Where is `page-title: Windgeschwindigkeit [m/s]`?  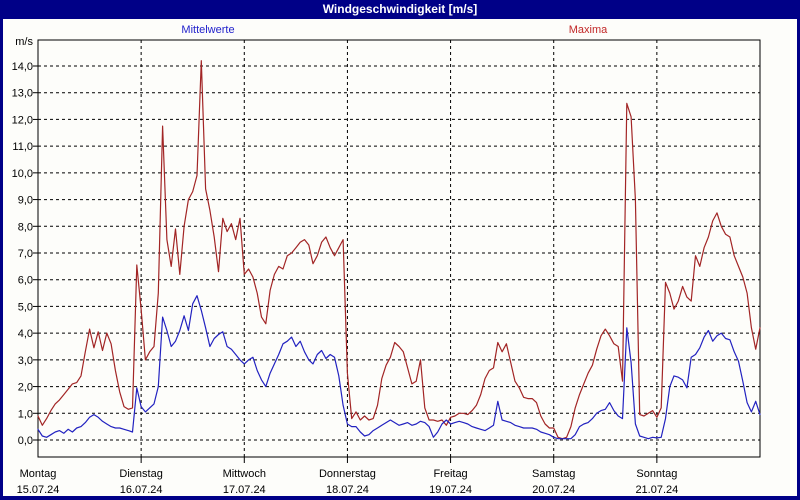
page-title: Windgeschwindigkeit [m/s] is located at coordinates (400, 9).